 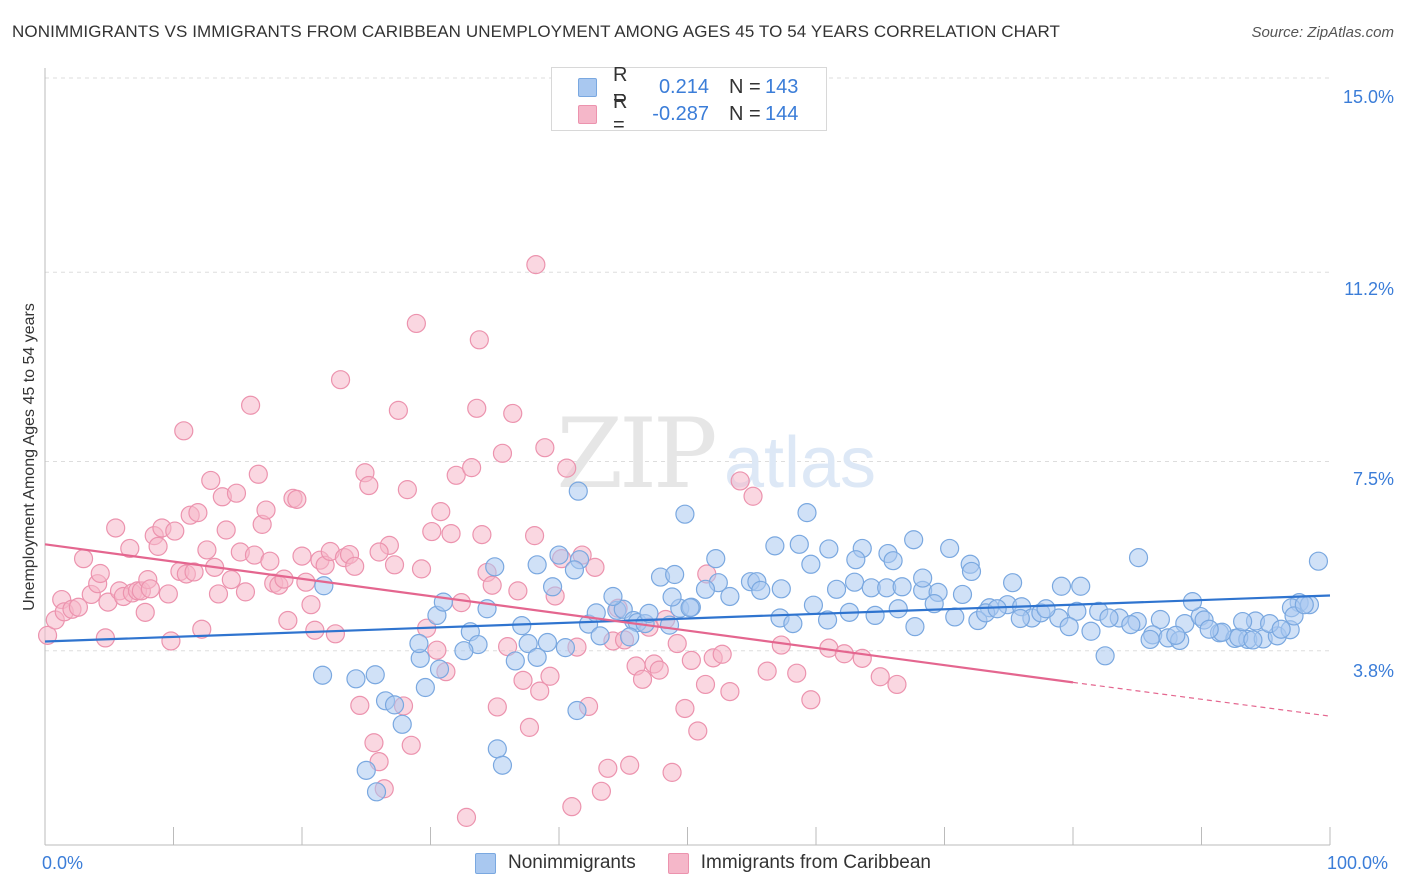 What do you see at coordinates (683, 86) in the screenshot?
I see `legend-r-value: 0.214` at bounding box center [683, 86].